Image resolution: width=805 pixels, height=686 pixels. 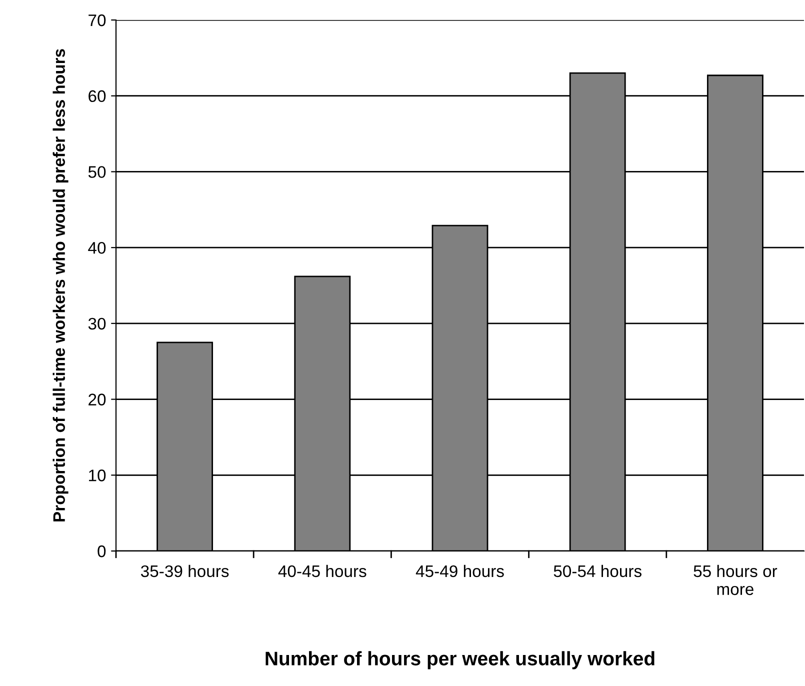 I want to click on y-tick-label: 0, so click(x=102, y=551).